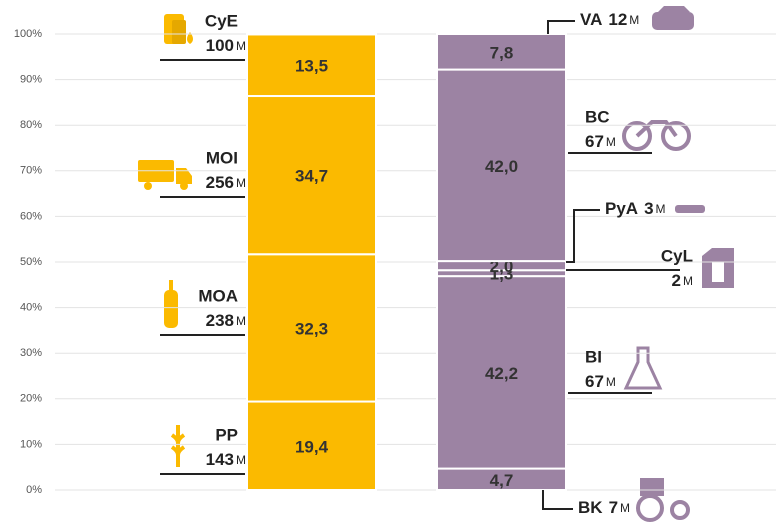 The image size is (776, 524). I want to click on label-name: BC, so click(597, 116).